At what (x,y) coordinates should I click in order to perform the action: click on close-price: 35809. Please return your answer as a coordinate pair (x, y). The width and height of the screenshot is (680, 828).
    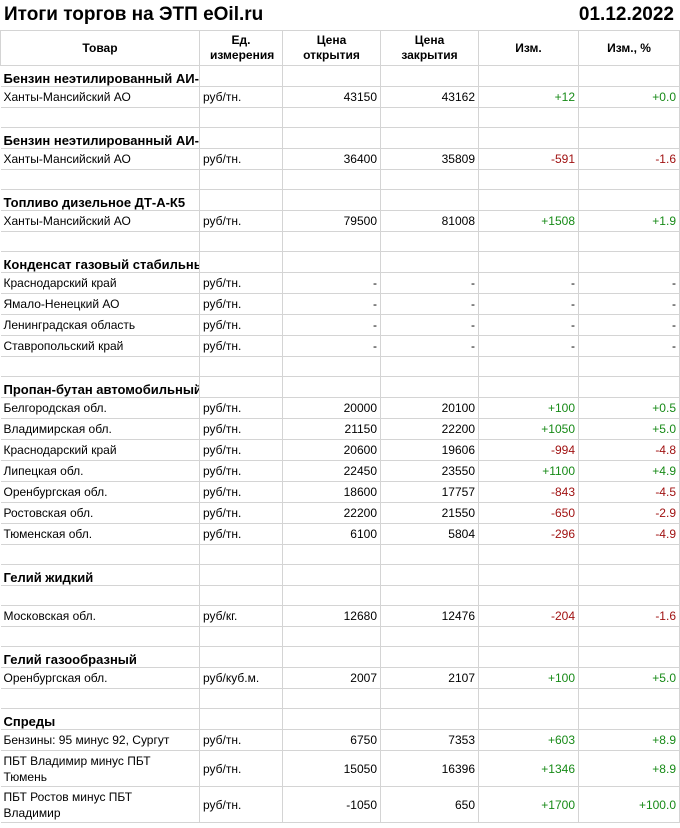
    Looking at the image, I should click on (429, 159).